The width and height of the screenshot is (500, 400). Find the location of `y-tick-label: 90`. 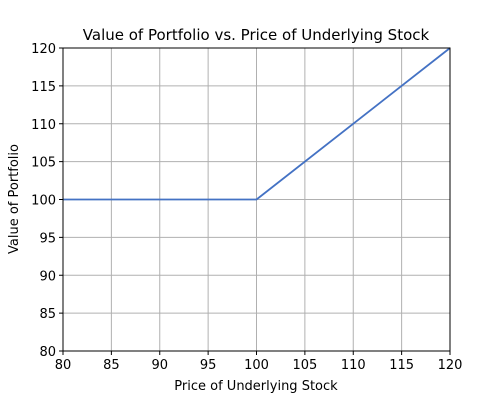

y-tick-label: 90 is located at coordinates (47, 276).